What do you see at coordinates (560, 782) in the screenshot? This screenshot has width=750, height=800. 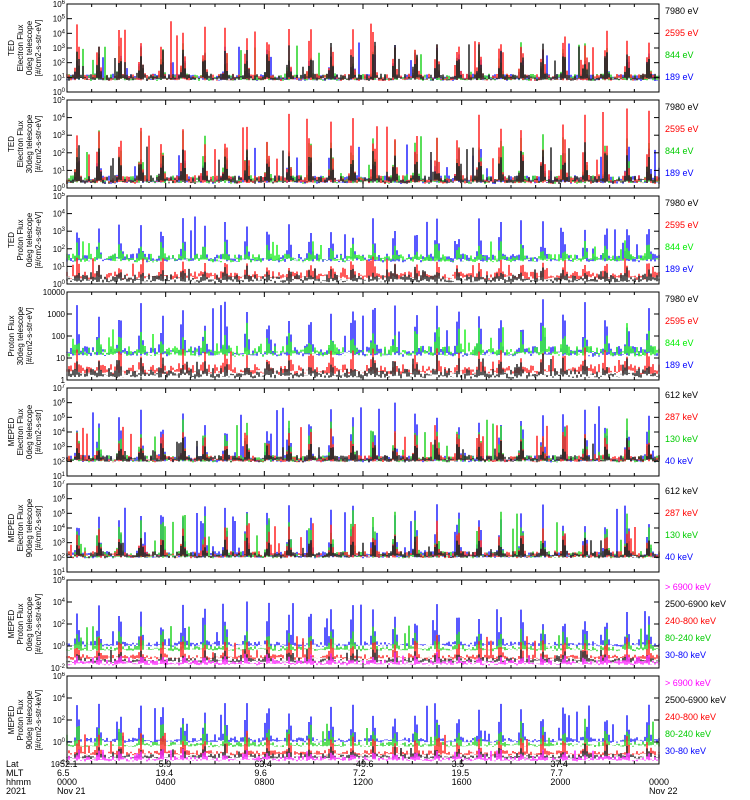 I see `footer-hhmm-cell: 2000` at bounding box center [560, 782].